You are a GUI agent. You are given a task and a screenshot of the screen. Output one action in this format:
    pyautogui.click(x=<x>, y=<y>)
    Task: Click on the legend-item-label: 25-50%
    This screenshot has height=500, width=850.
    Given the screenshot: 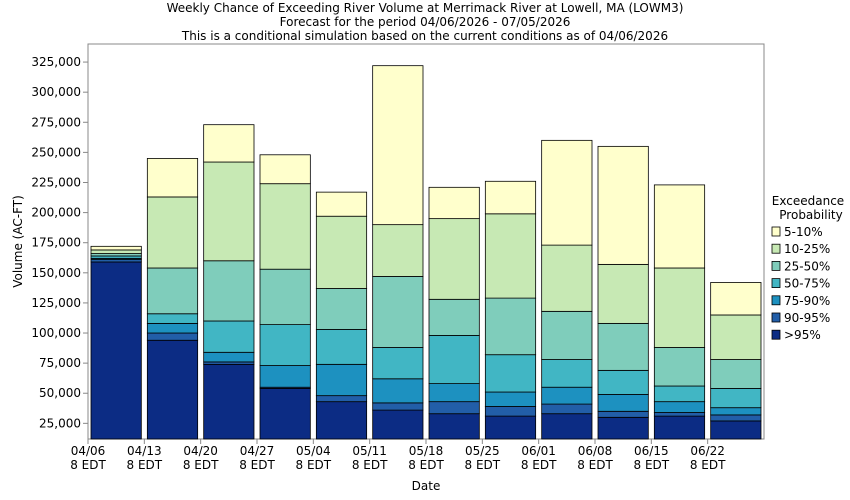 What is the action you would take?
    pyautogui.click(x=807, y=266)
    